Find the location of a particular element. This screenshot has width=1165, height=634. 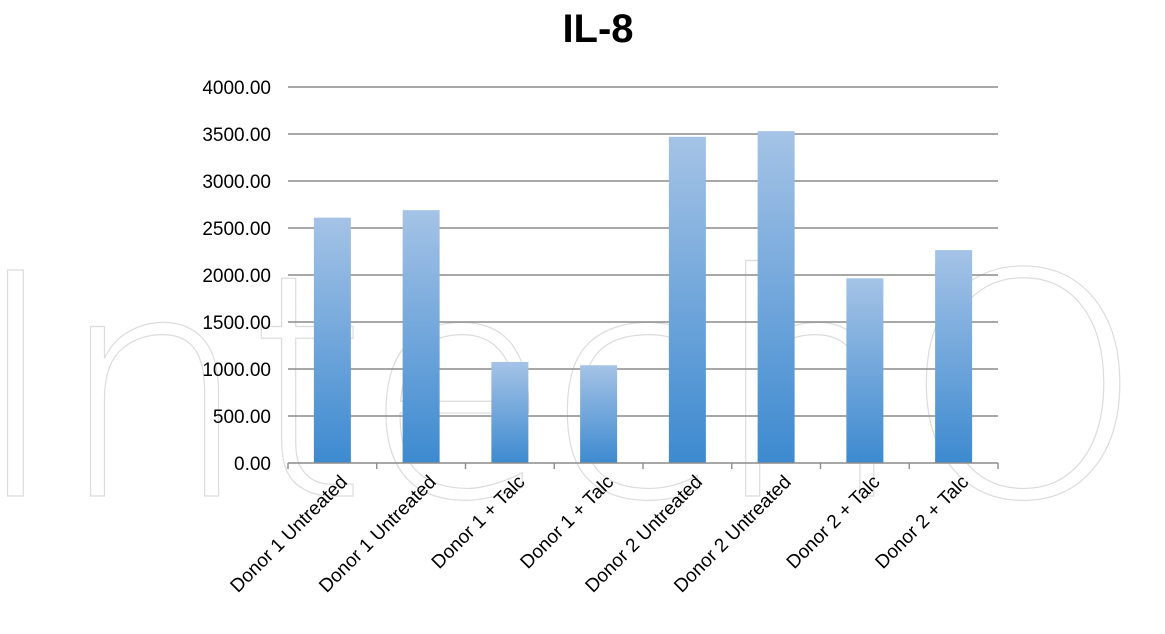

y-tick-label: 4000.00 is located at coordinates (236, 88).